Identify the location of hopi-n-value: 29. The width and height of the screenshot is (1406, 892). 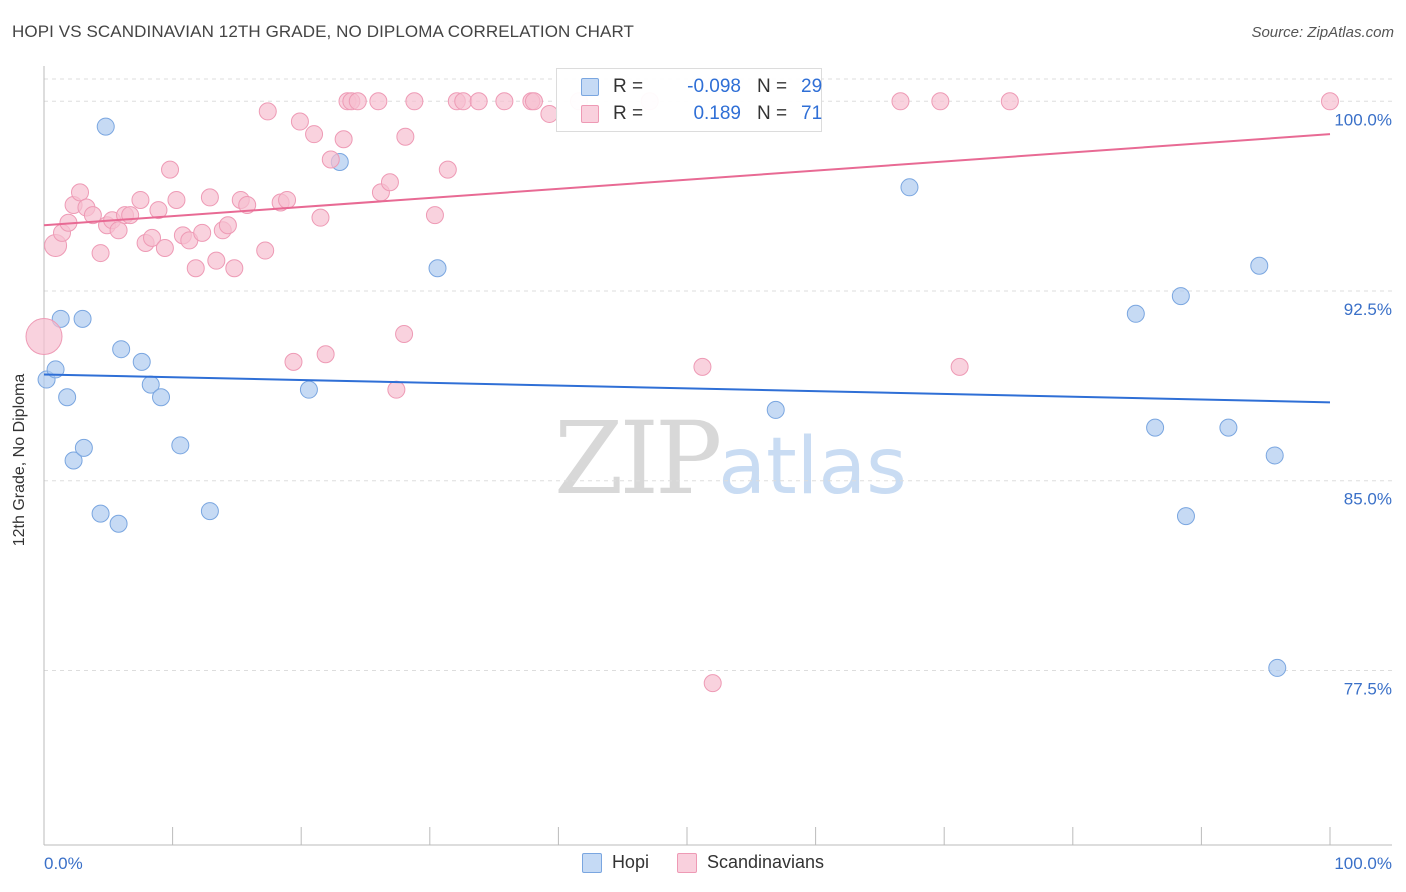
(812, 86).